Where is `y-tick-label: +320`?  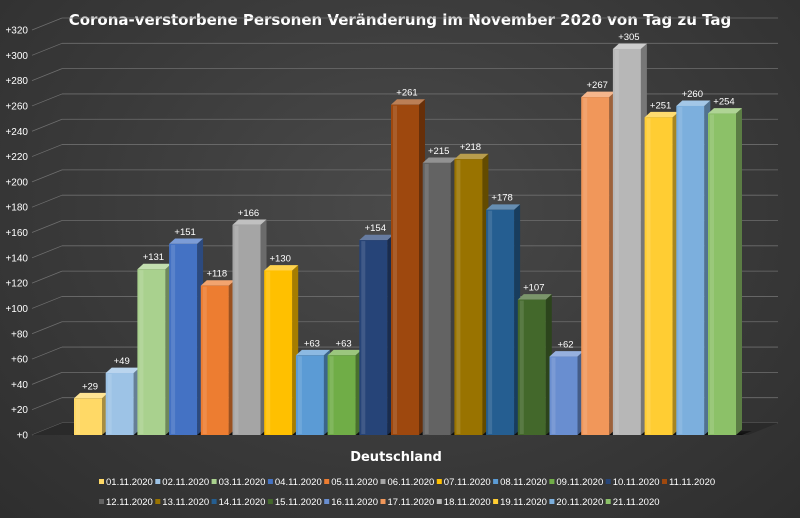
y-tick-label: +320 is located at coordinates (16, 31).